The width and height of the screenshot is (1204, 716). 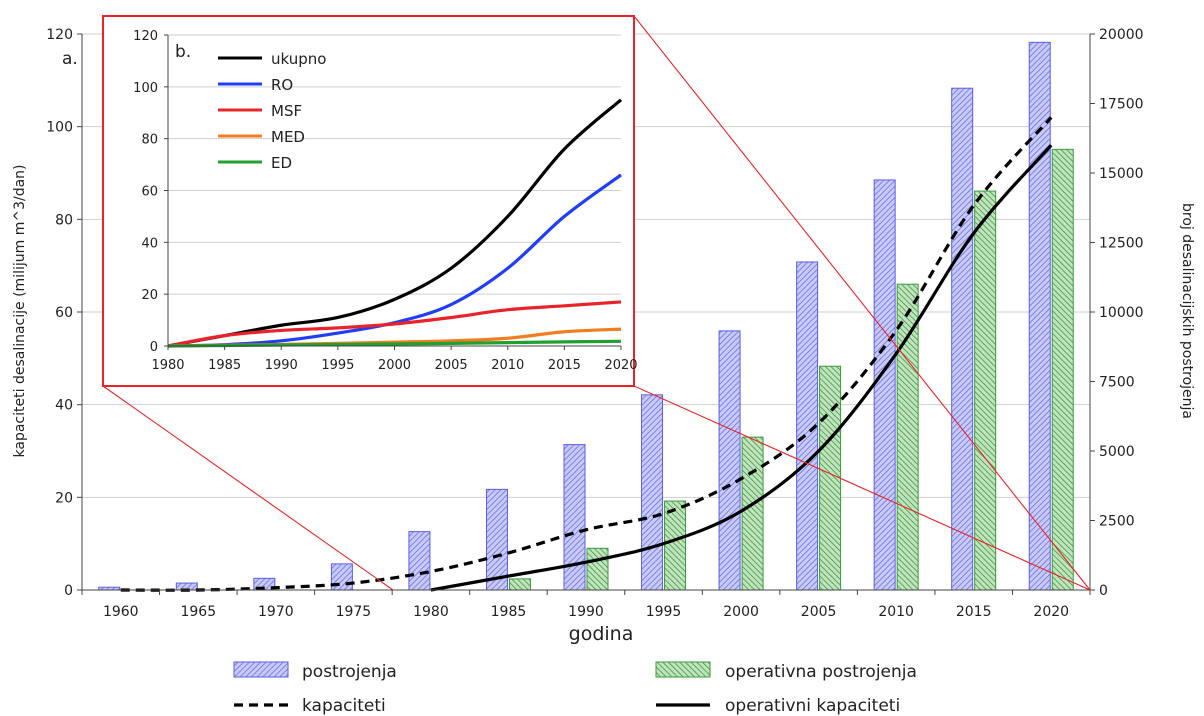 What do you see at coordinates (394, 365) in the screenshot?
I see `inset-x-tick-label: 2000` at bounding box center [394, 365].